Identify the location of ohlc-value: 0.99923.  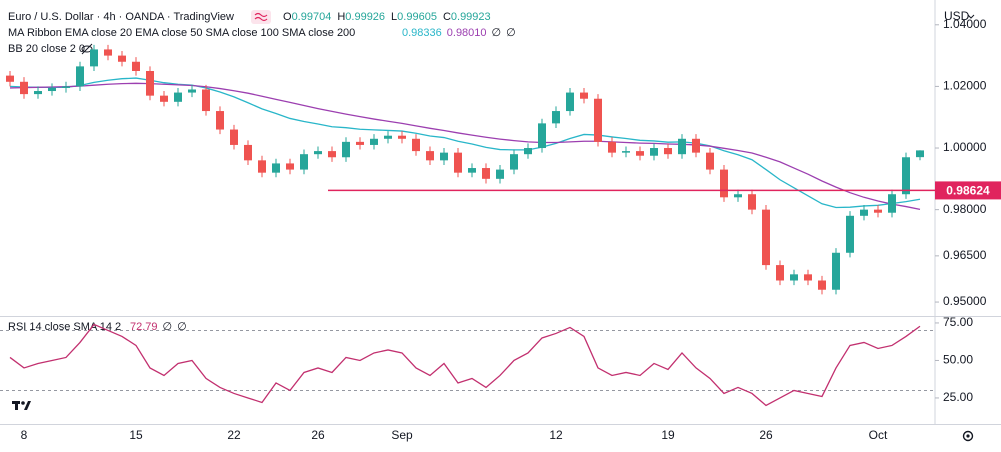
(471, 17).